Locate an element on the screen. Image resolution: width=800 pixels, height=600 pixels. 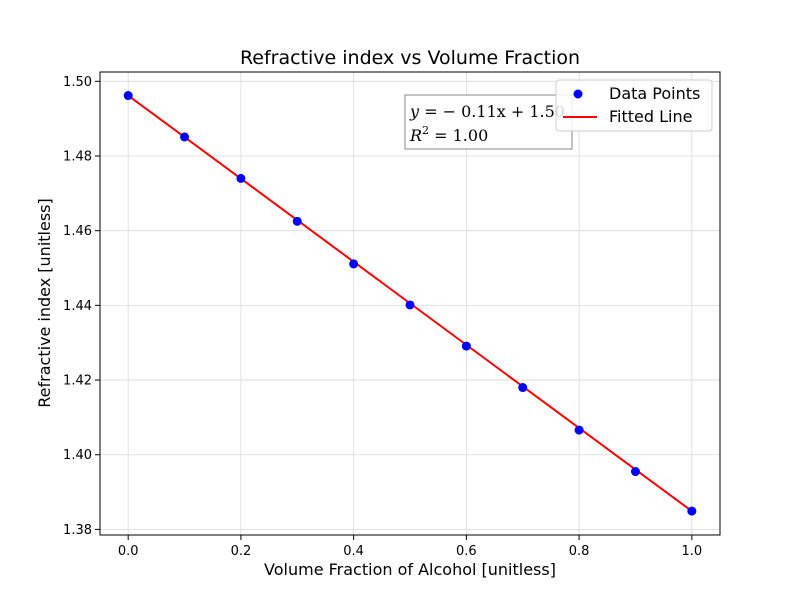
y-tick-label: 1.40 is located at coordinates (77, 455).